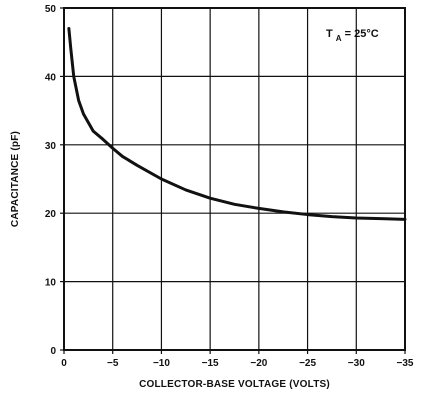 This screenshot has height=396, width=429. What do you see at coordinates (234, 384) in the screenshot?
I see `x-axis-title: COLLECTOR-BASE VOLTAGE (VOLTS)` at bounding box center [234, 384].